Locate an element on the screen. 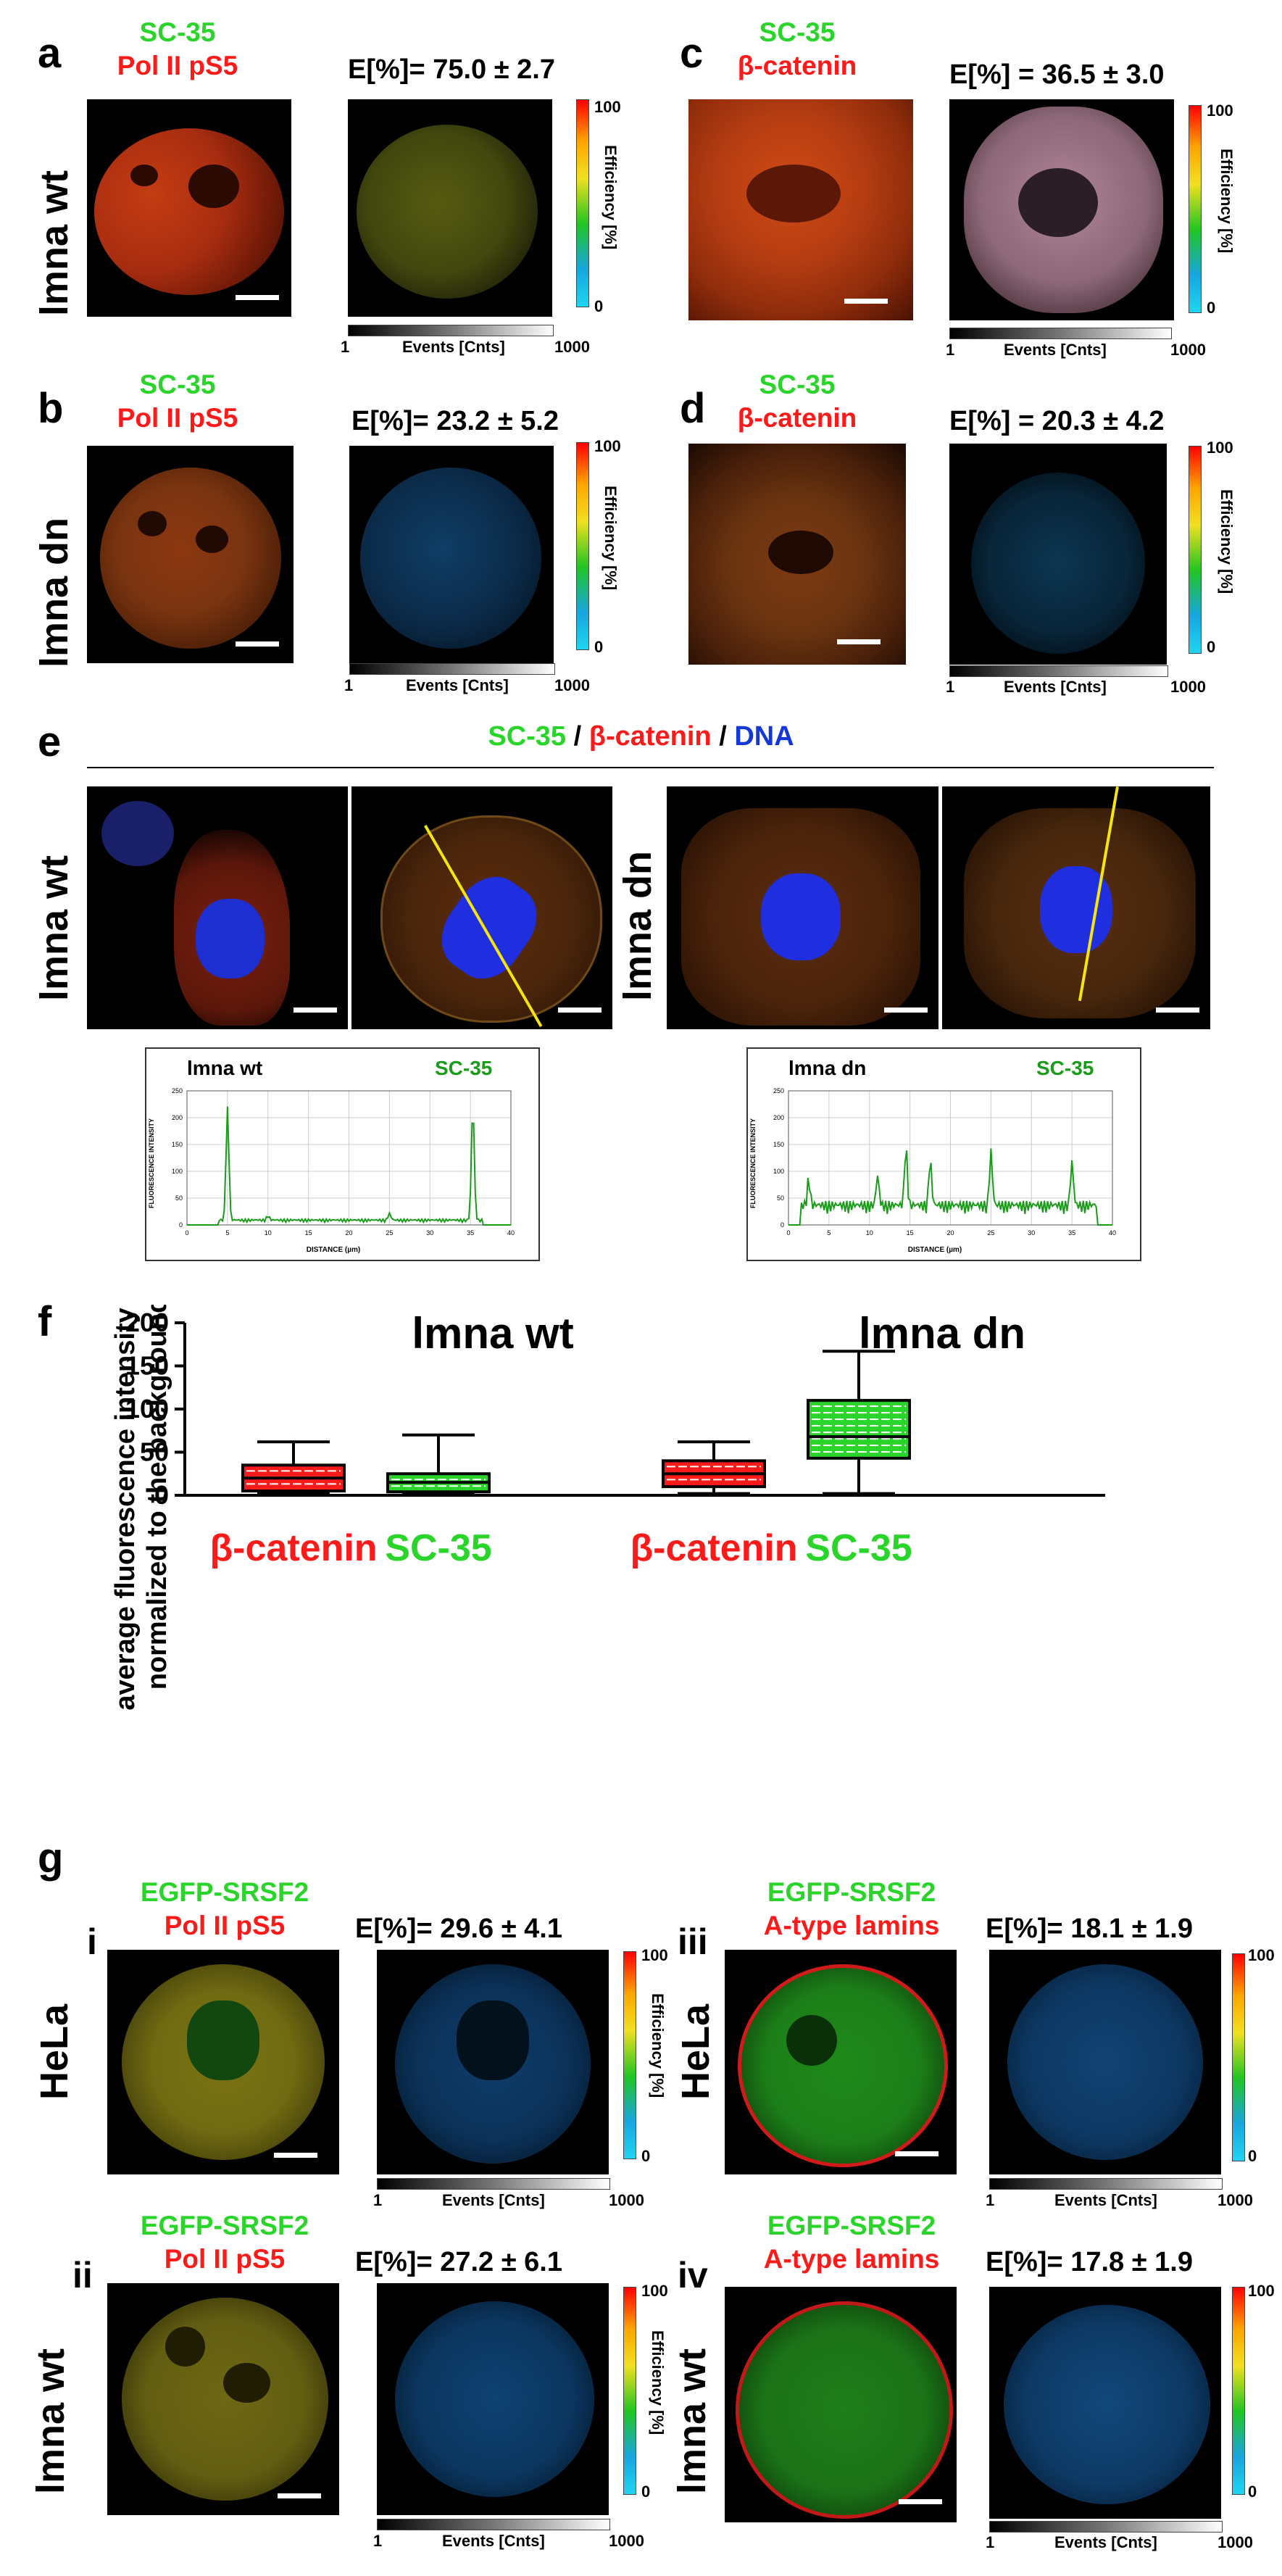  profile-title: lmna dn is located at coordinates (827, 1068).